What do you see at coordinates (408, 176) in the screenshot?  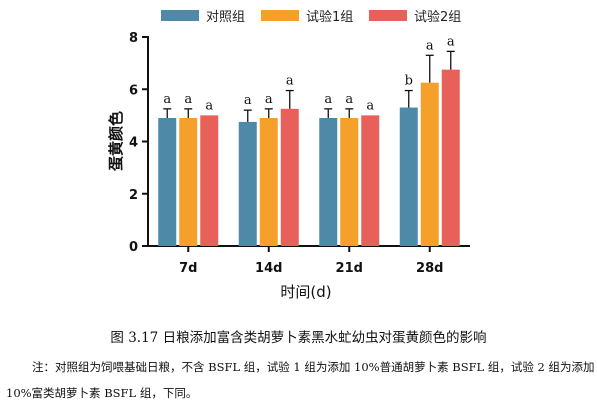 I see `bar-28d-s1` at bounding box center [408, 176].